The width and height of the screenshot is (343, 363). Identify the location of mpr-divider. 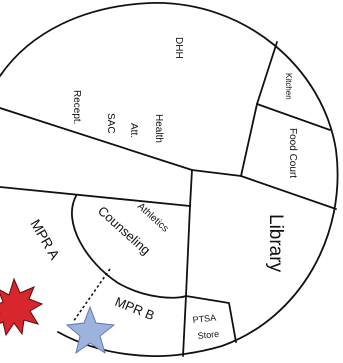
(91, 295).